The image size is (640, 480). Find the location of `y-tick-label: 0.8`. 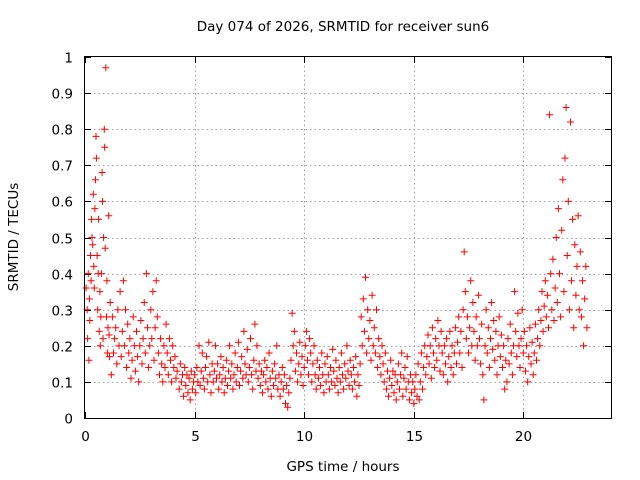

y-tick-label: 0.8 is located at coordinates (62, 131).